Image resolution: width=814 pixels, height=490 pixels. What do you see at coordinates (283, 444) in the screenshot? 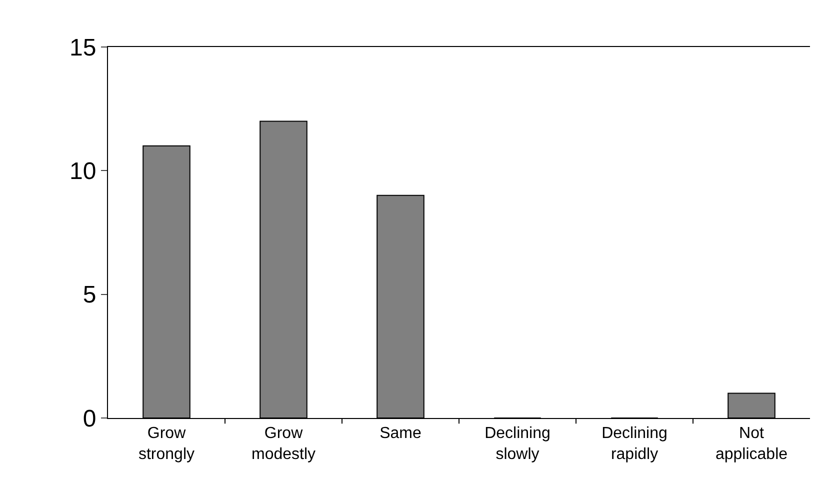
I see `x-tick-label: Grow modestly` at bounding box center [283, 444].